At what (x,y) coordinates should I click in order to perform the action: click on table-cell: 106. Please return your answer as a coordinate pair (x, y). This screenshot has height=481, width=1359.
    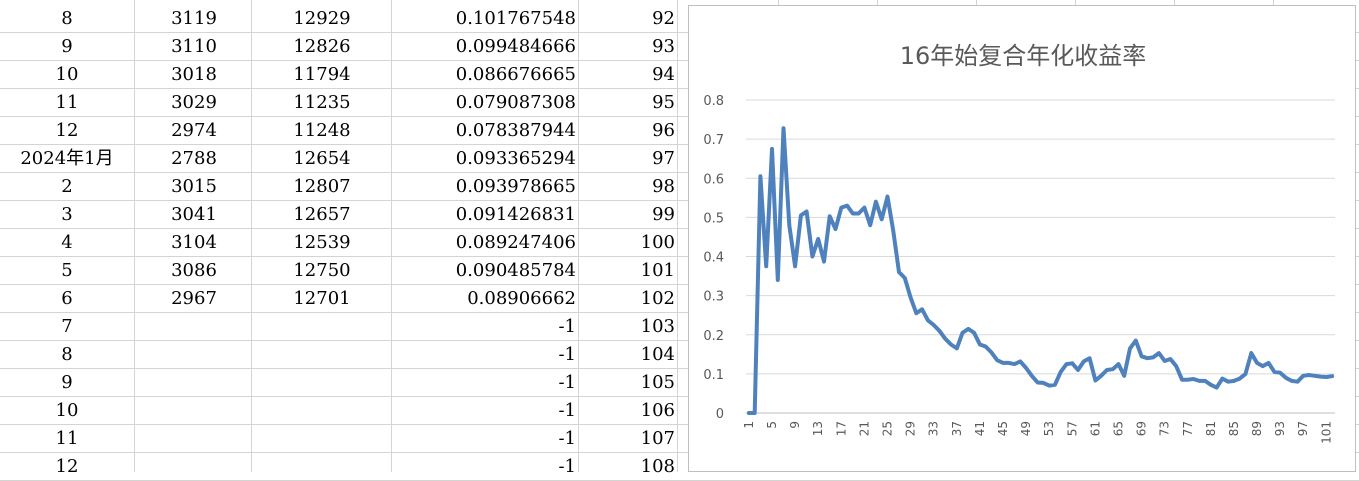
    Looking at the image, I should click on (657, 410).